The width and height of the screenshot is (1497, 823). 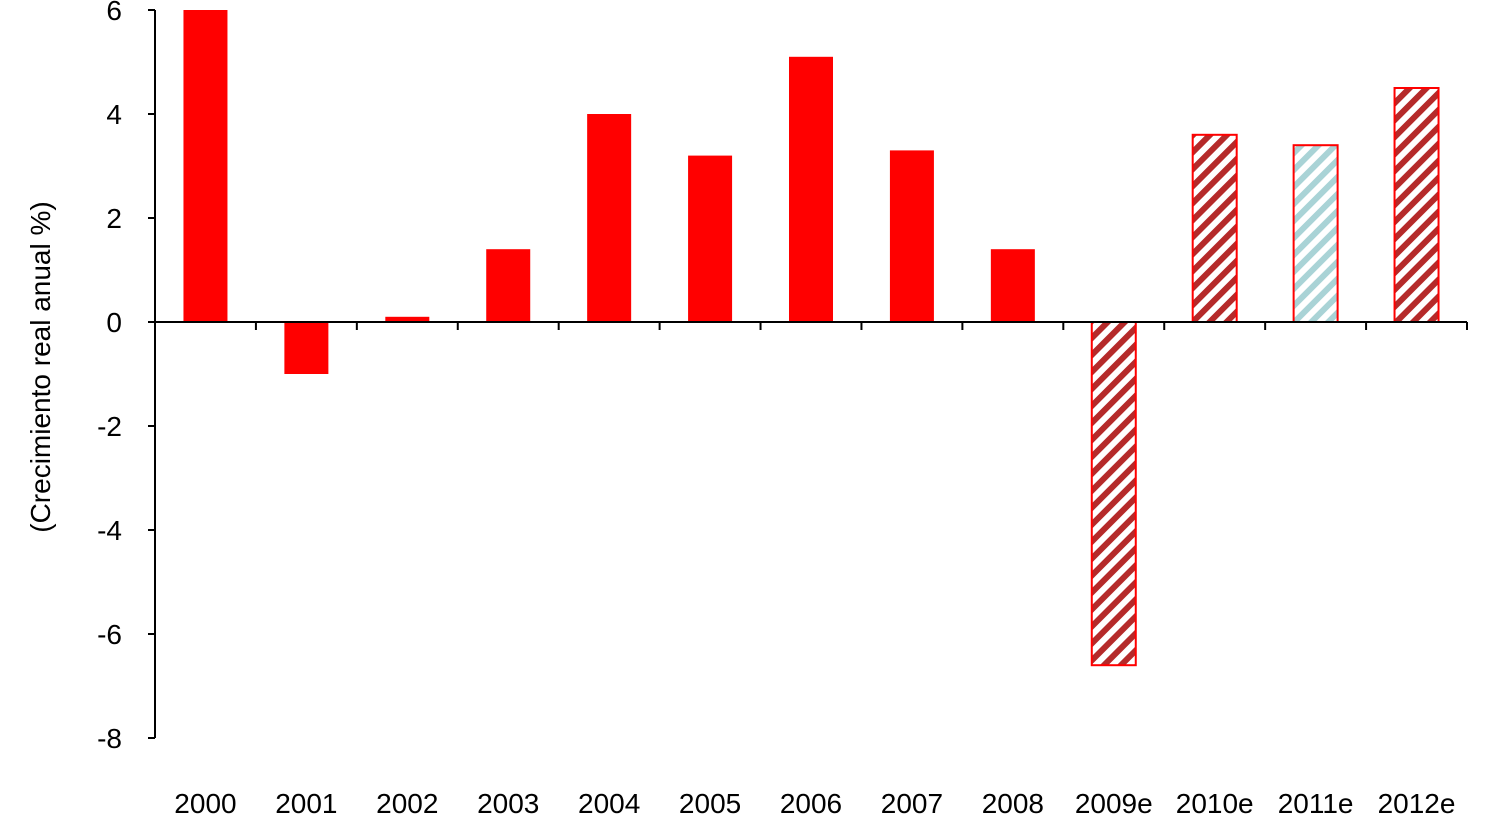 I want to click on x-tick-label-2006: 2006, so click(x=811, y=803).